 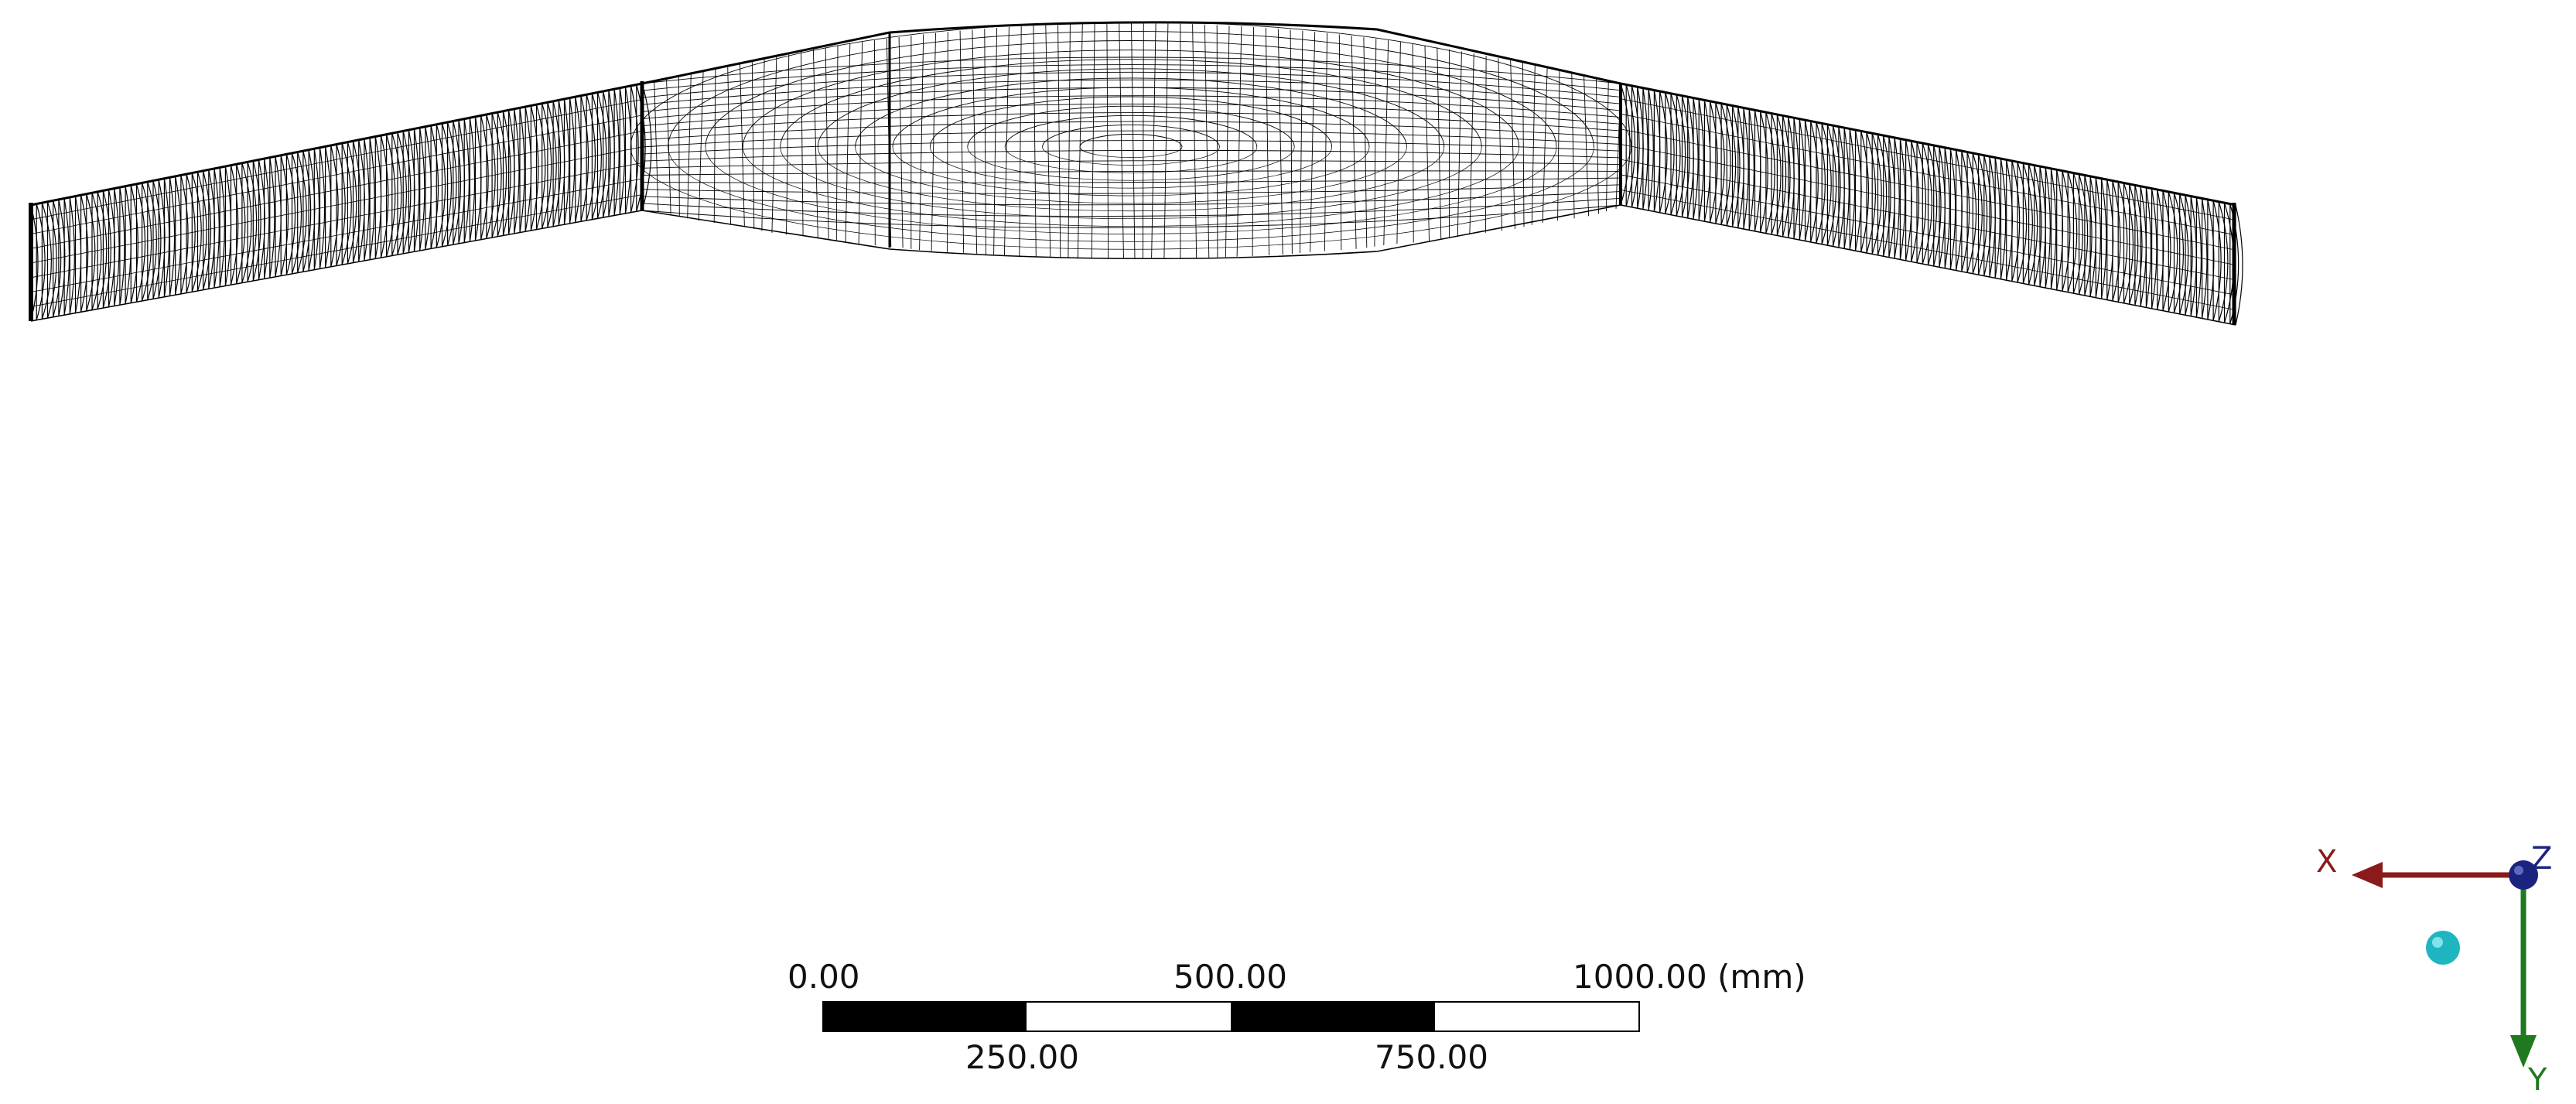 I want to click on scale-bar, so click(x=1231, y=1016).